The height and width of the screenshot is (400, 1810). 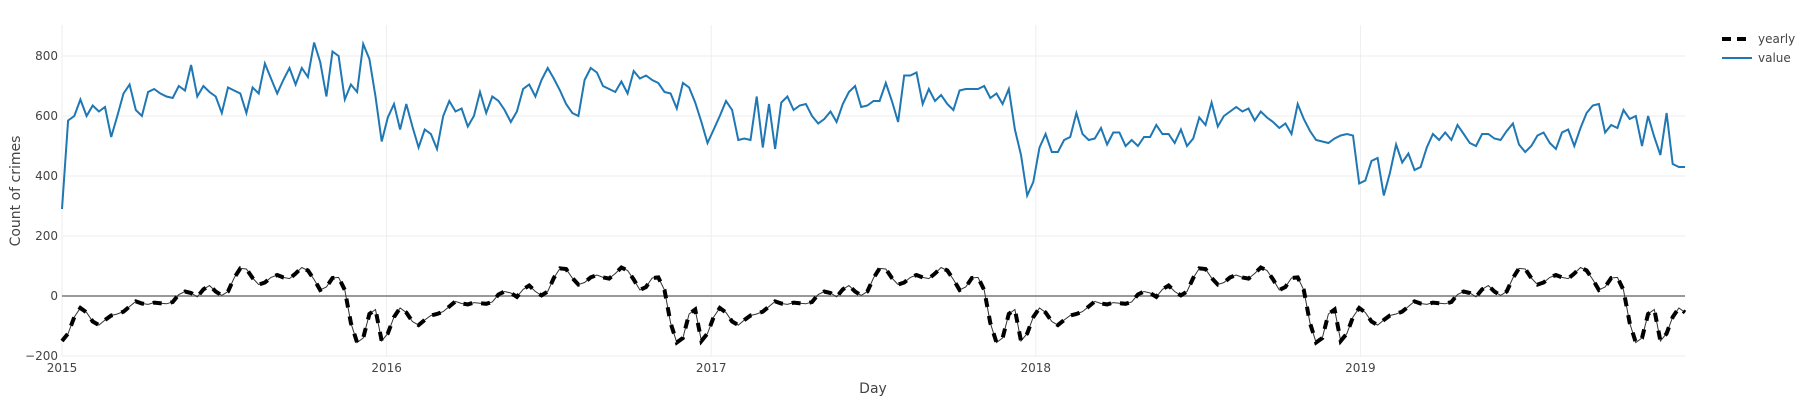 I want to click on x-tick-labels: 2015 2016 2017 2018 2019, so click(x=711, y=368).